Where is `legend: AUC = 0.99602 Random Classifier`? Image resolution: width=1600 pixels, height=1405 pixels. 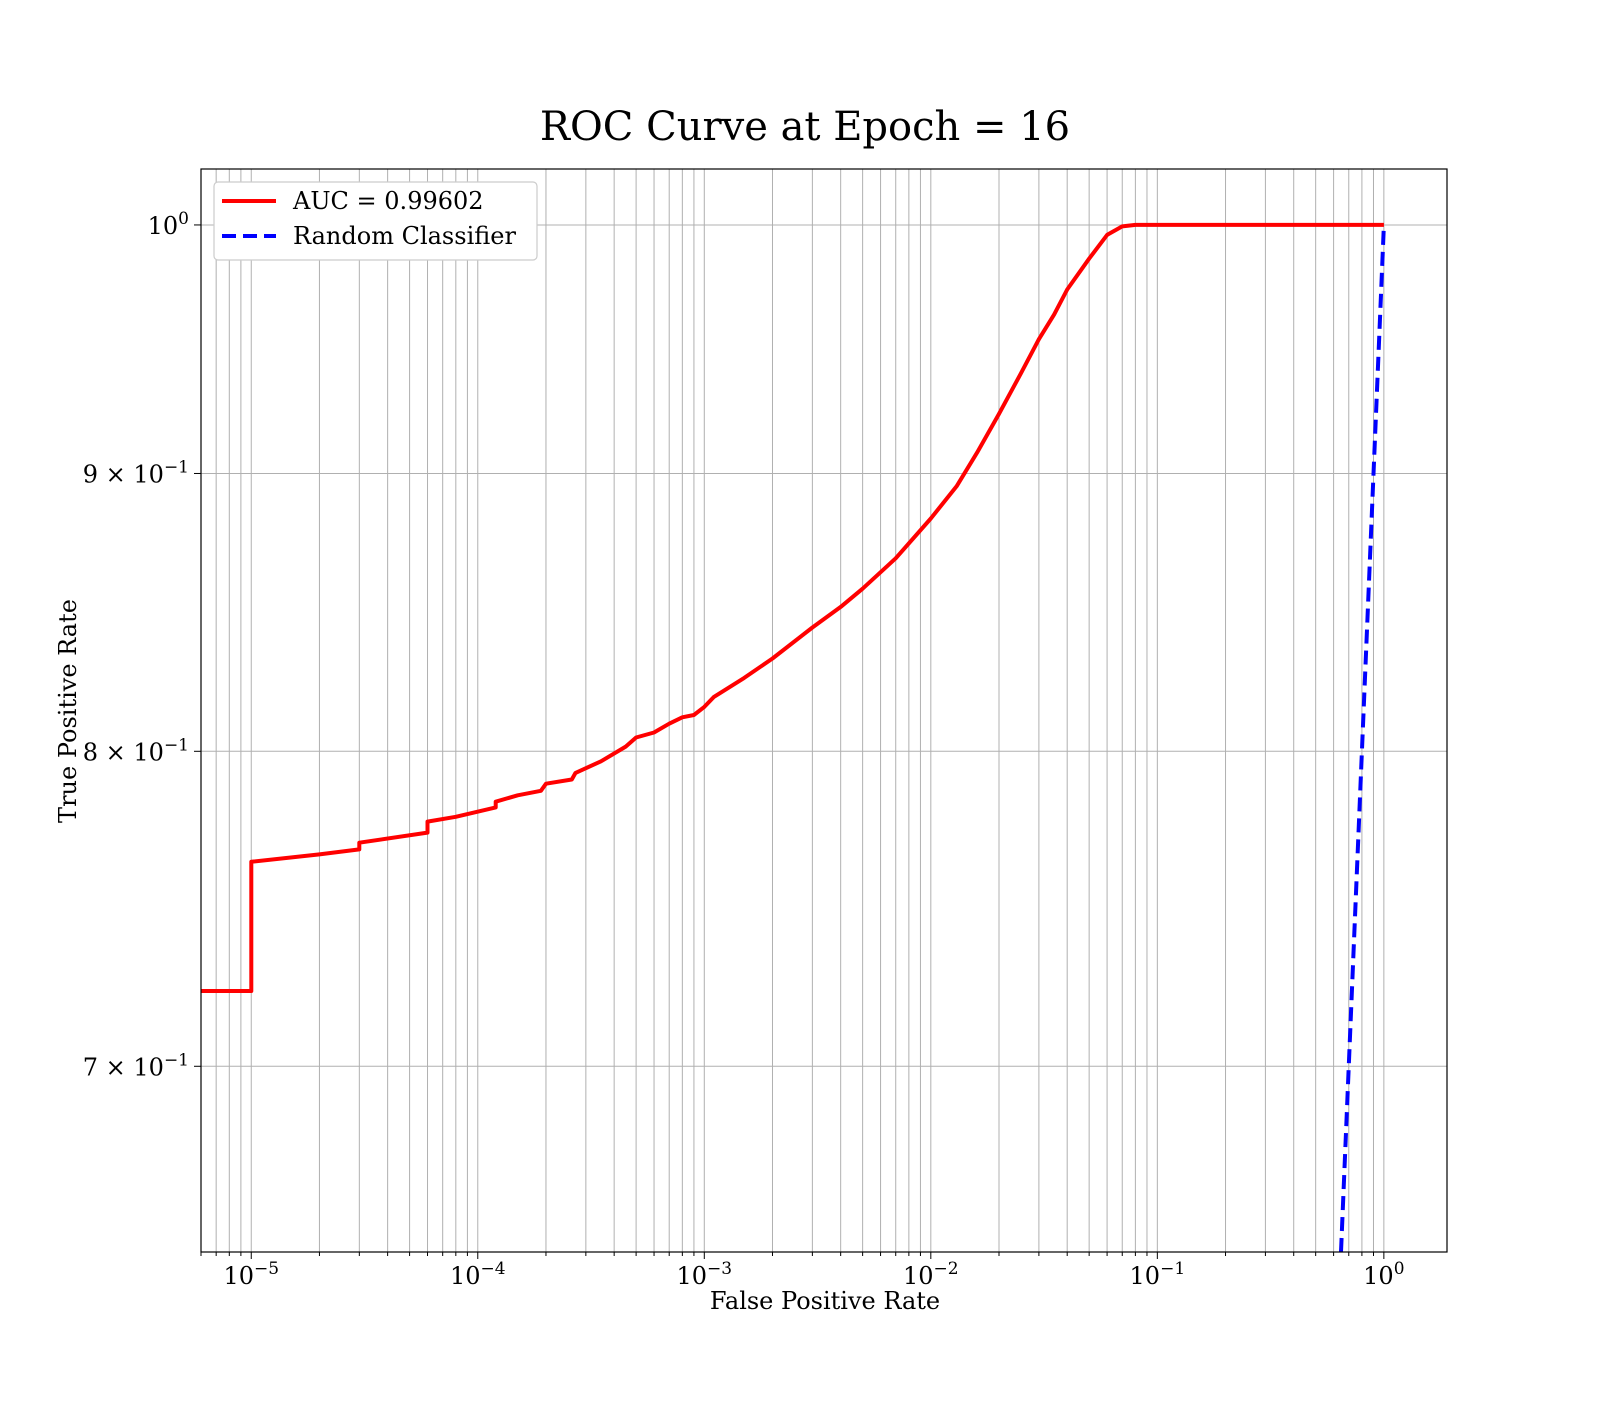
legend: AUC = 0.99602 Random Classifier is located at coordinates (375, 221).